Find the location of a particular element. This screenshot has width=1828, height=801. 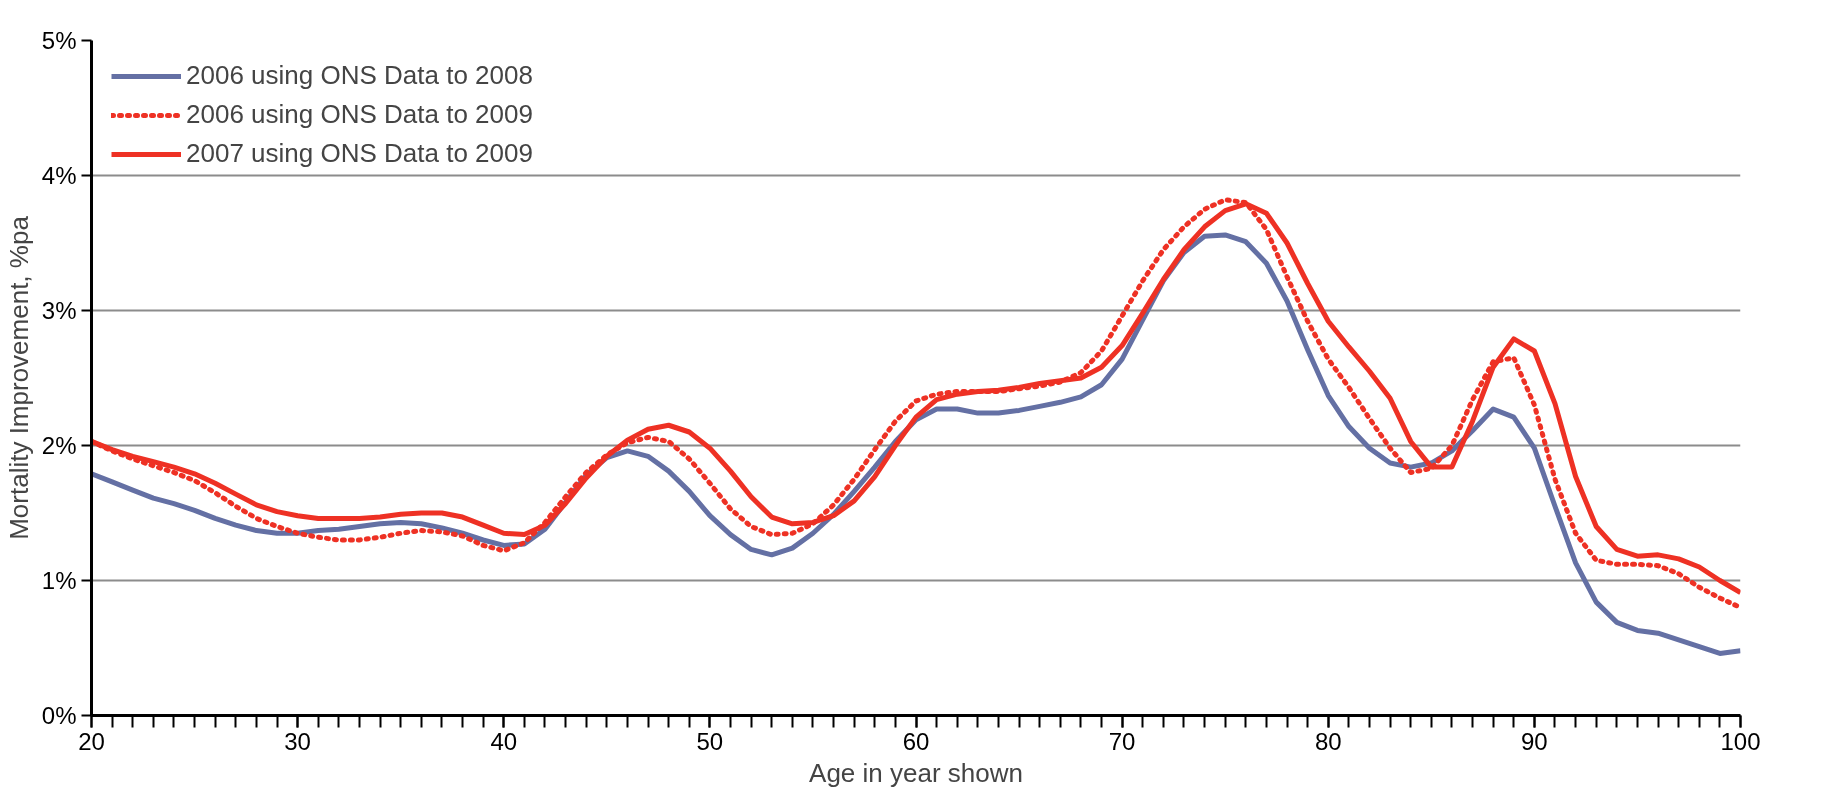

x-tick-label: 40 is located at coordinates (504, 741).